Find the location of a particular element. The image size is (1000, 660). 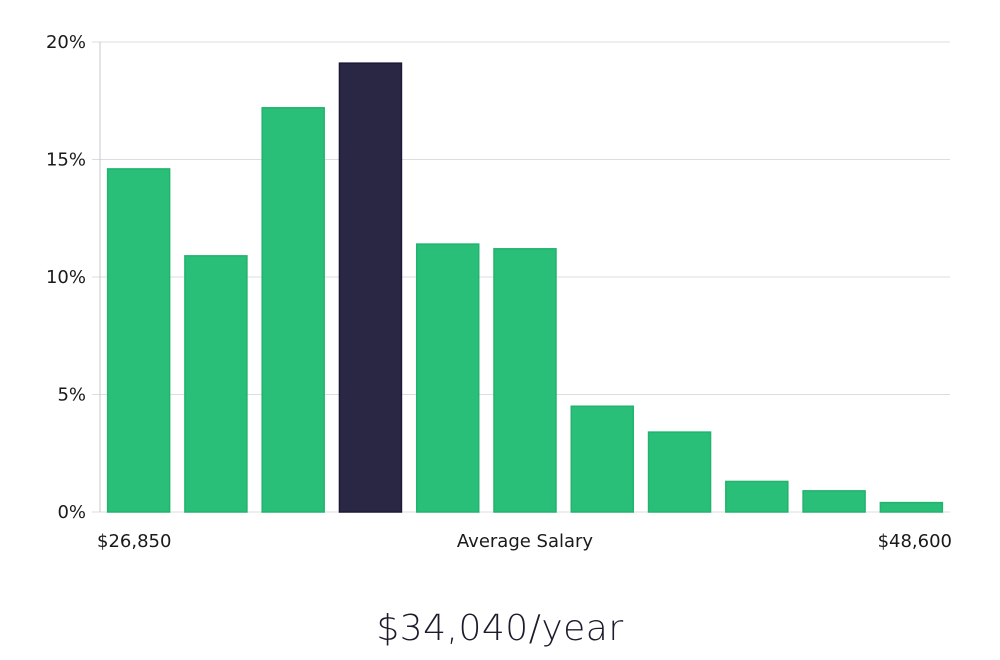

x-axis-label: Average Salary is located at coordinates (525, 541).